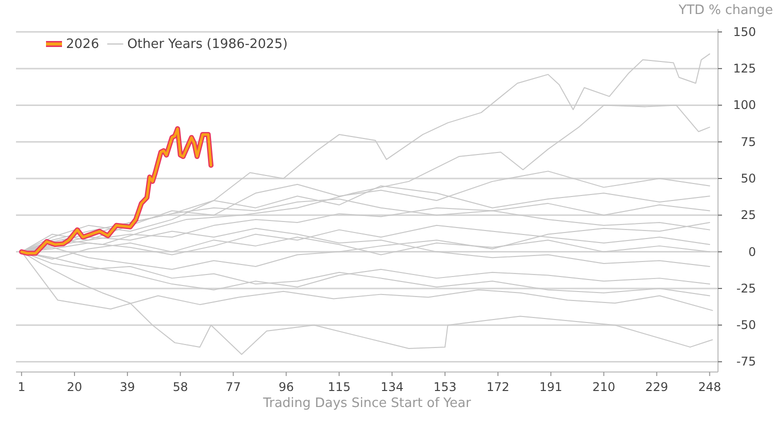  What do you see at coordinates (367, 403) in the screenshot?
I see `x-axis-title: Trading Days Since Start of Year` at bounding box center [367, 403].